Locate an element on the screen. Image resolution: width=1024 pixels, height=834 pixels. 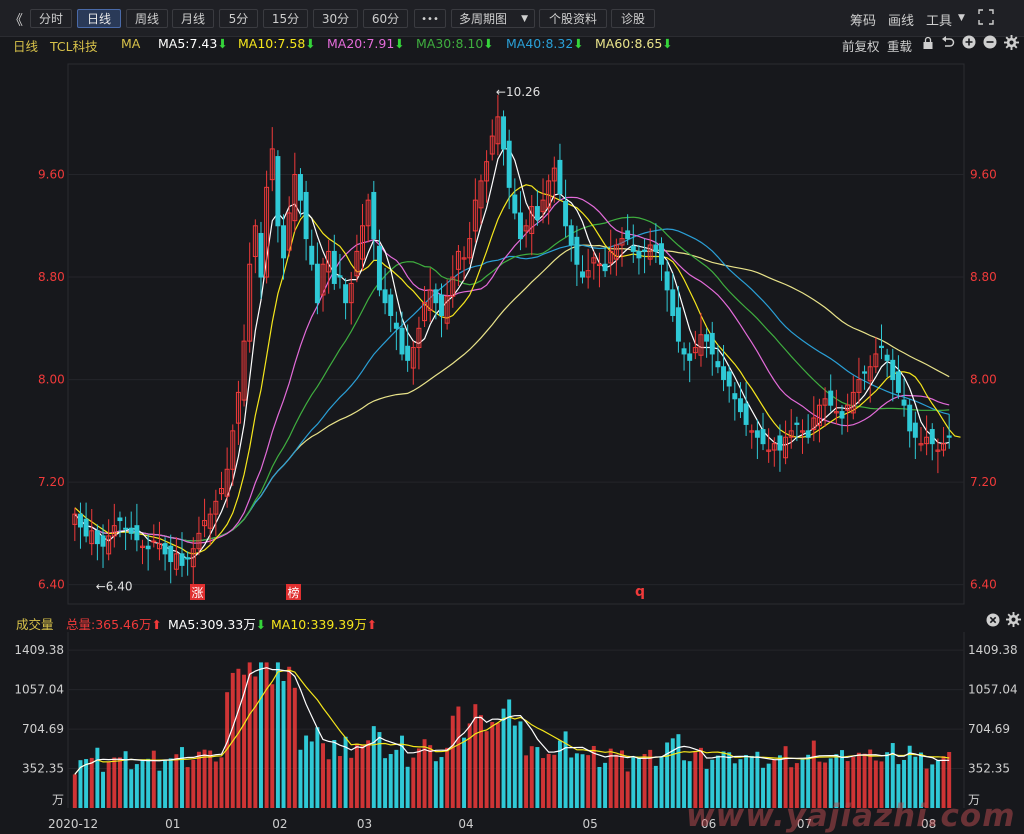
tab-15min: 15分 is located at coordinates (285, 18).